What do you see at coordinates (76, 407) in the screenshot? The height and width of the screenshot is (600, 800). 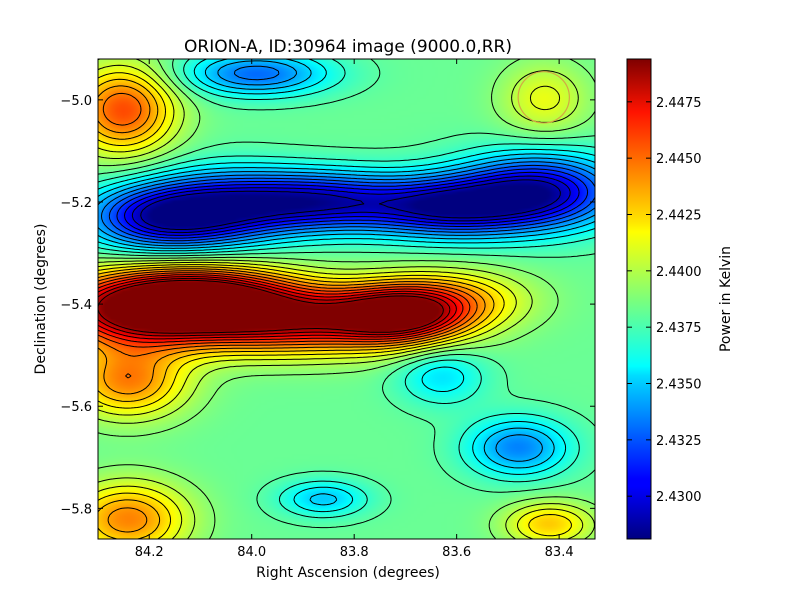 I see `y-tick-label: −5.6` at bounding box center [76, 407].